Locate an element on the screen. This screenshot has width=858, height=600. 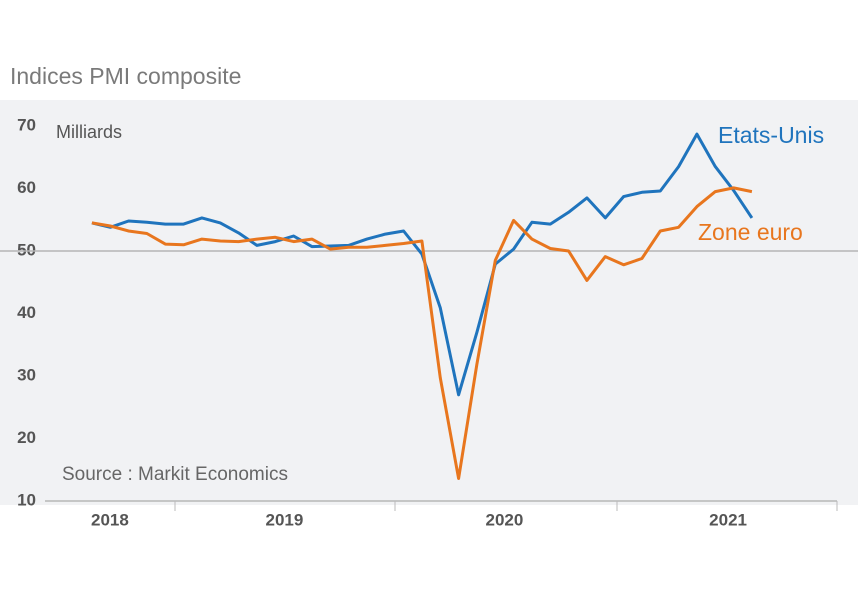
y-tick-label: 20 is located at coordinates (26, 437).